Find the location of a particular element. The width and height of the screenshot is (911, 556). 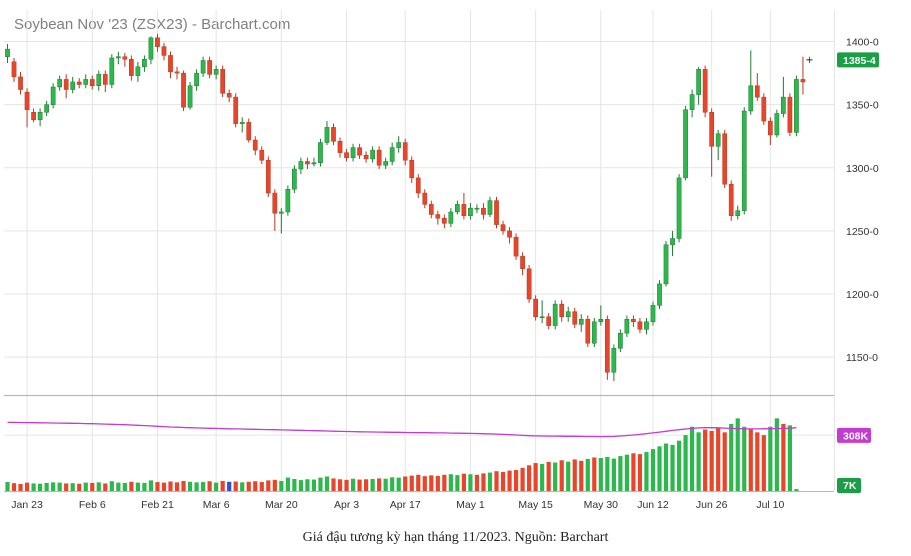

date-tick-label: Jun 12 is located at coordinates (653, 505).